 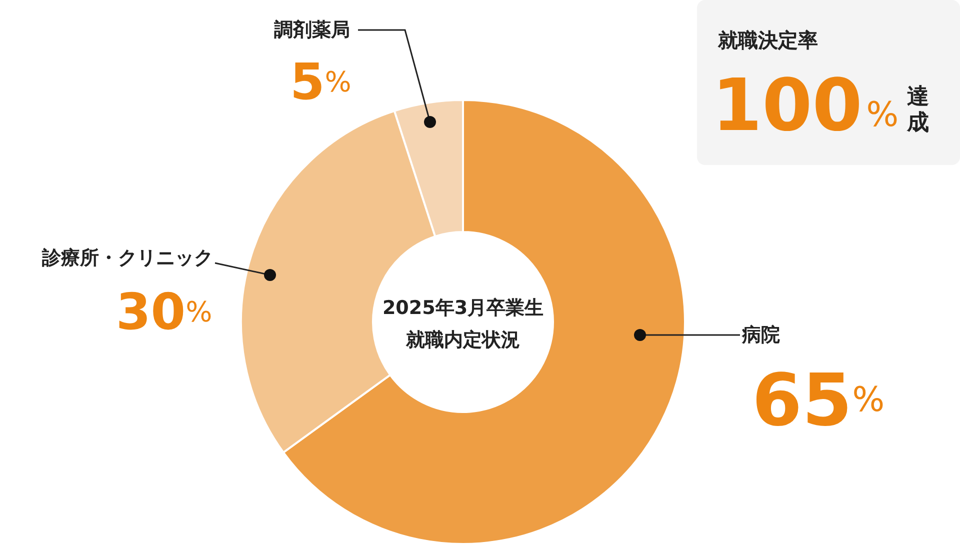 I want to click on data-label: 30%, so click(x=164, y=312).